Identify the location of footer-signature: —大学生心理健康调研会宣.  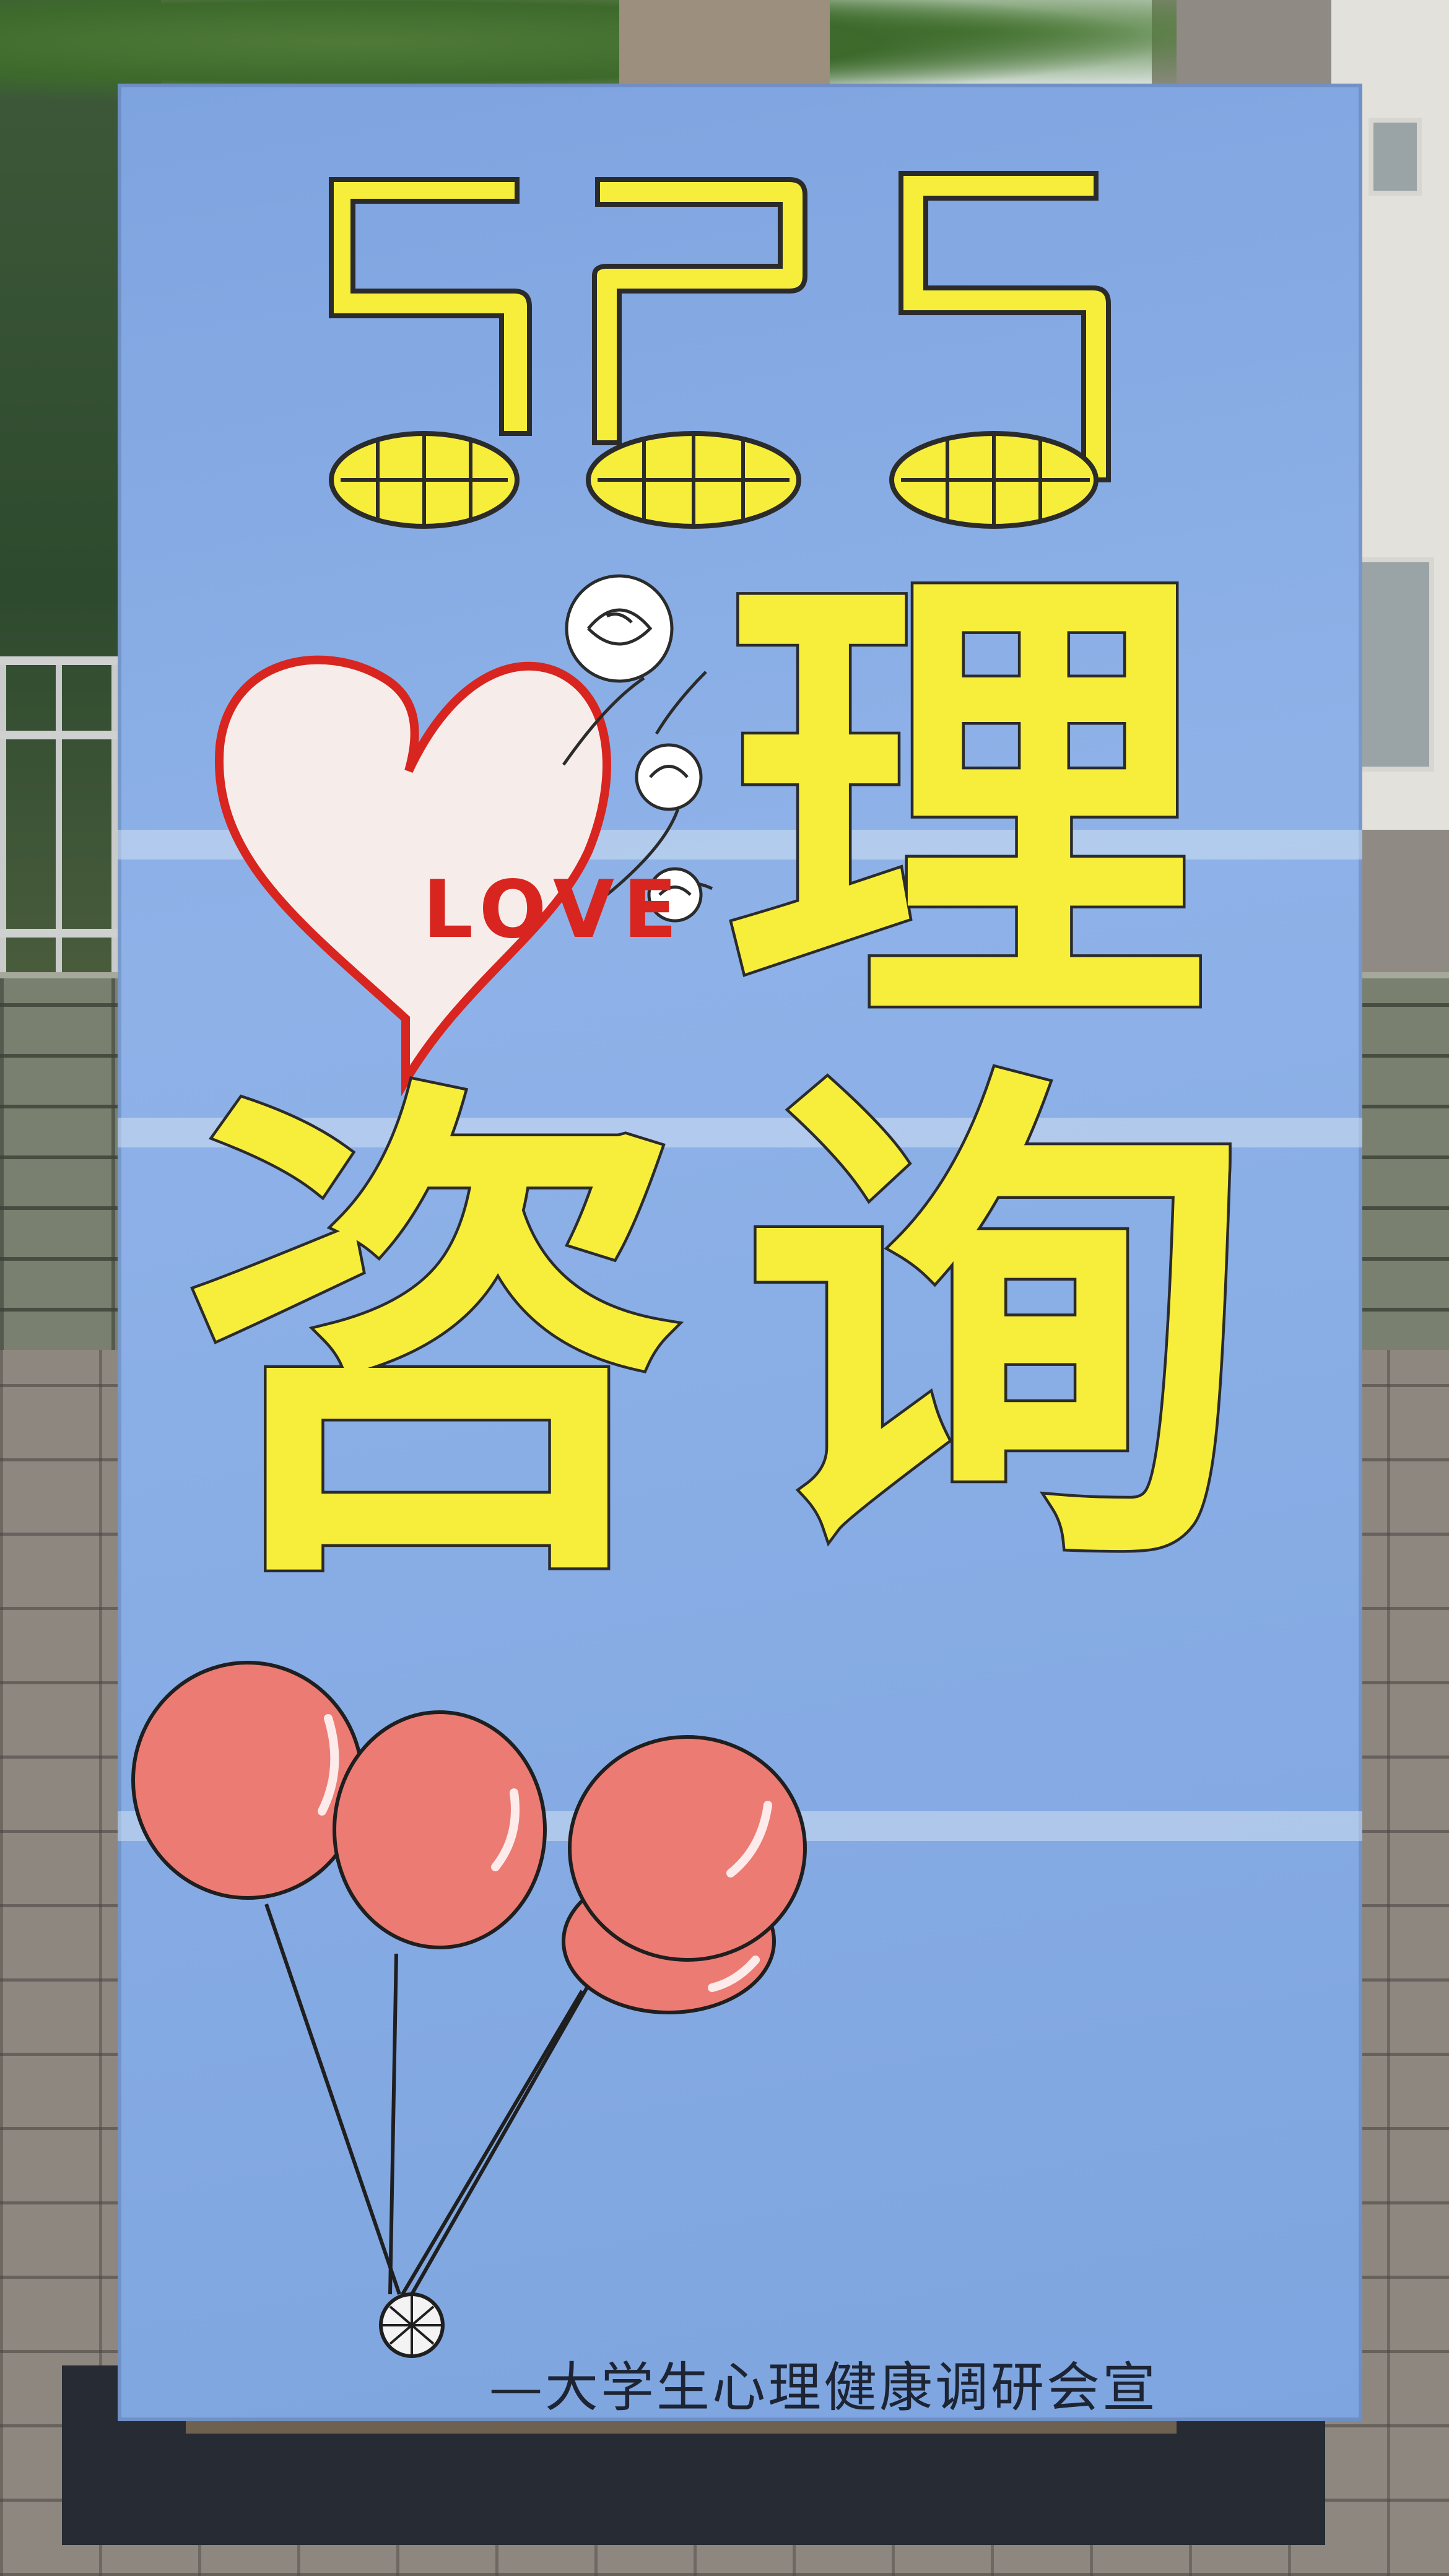
(910, 2382).